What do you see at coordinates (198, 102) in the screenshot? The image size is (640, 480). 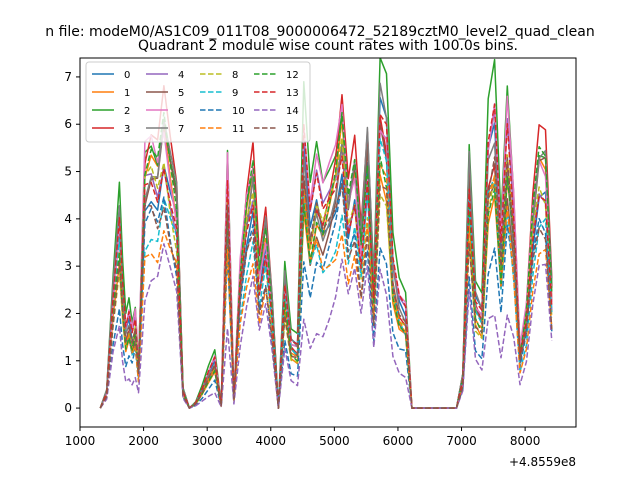 I see `legend-frame` at bounding box center [198, 102].